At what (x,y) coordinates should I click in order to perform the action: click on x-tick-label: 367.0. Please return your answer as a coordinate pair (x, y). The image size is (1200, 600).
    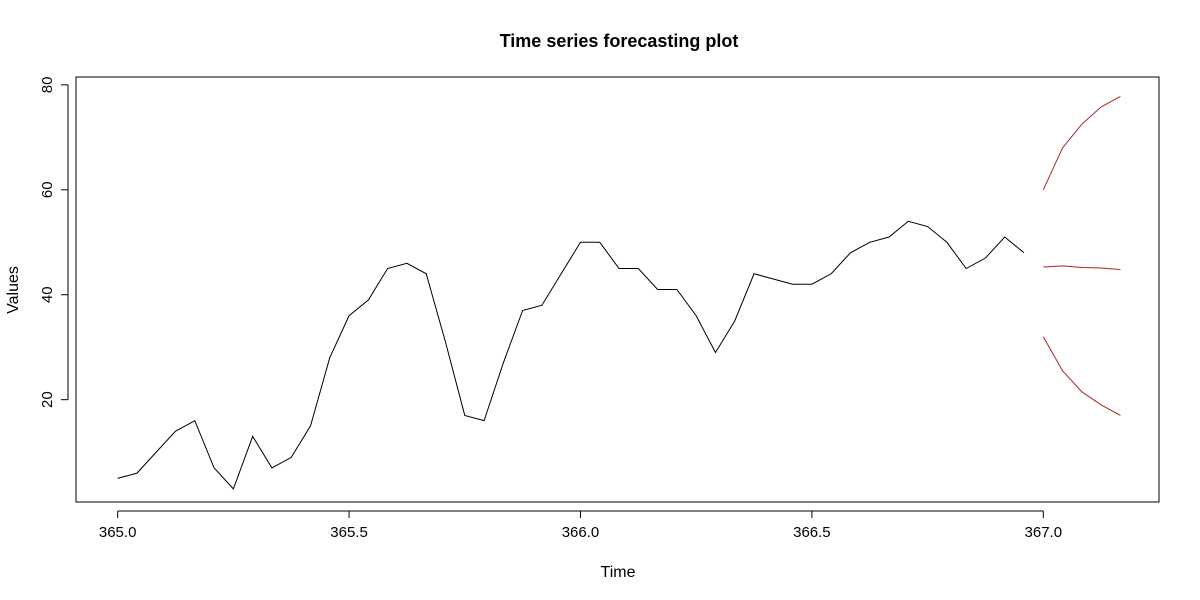
    Looking at the image, I should click on (1044, 532).